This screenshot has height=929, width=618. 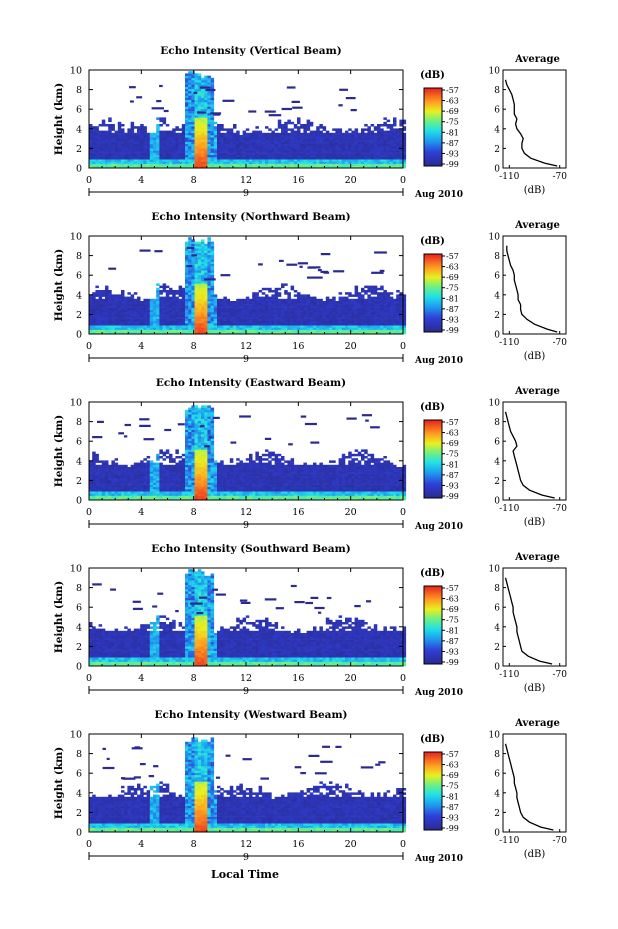 What do you see at coordinates (438, 195) in the screenshot?
I see `date-label: Aug 2010` at bounding box center [438, 195].